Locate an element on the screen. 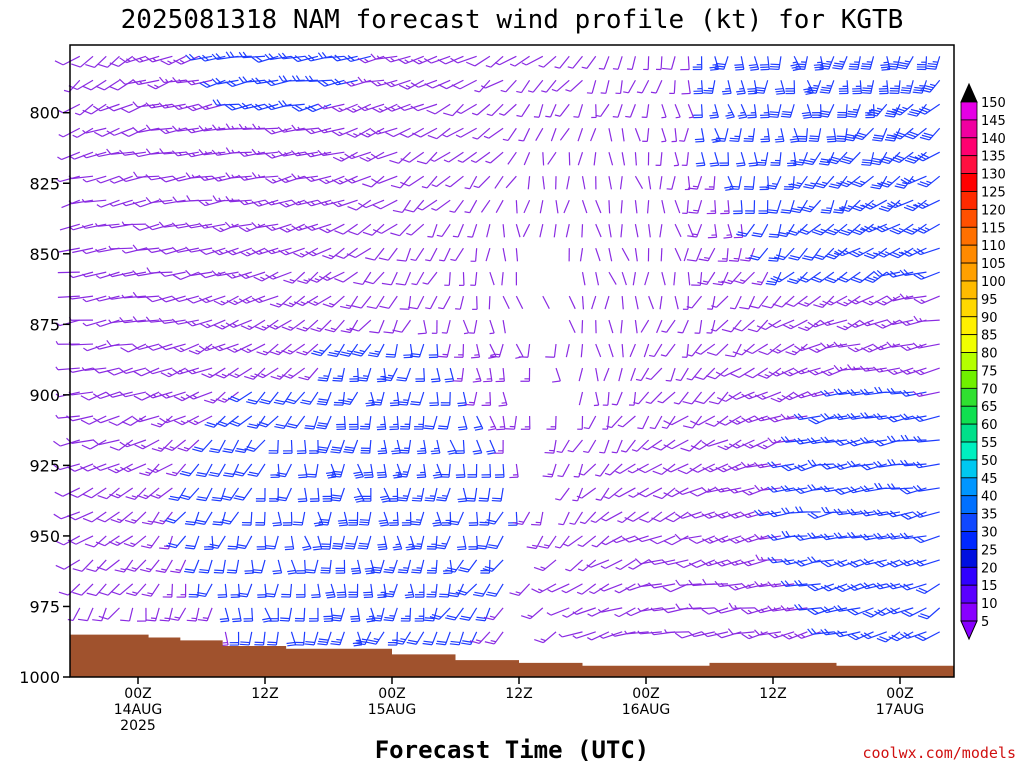  colorbar-label: 40 is located at coordinates (989, 497).